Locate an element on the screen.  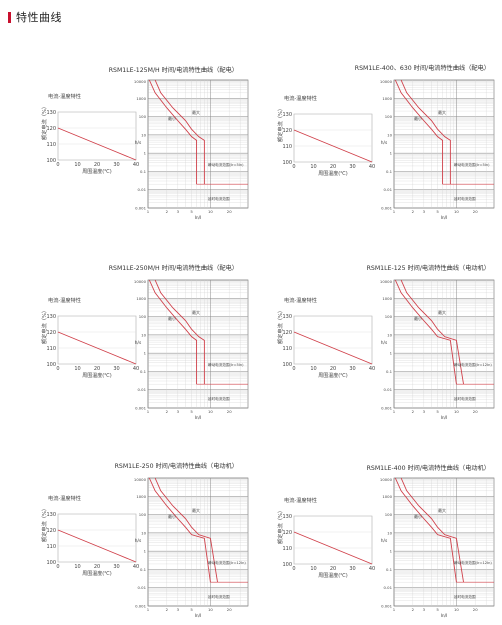
tc-xtick: 2 is located at coordinates (167, 211).